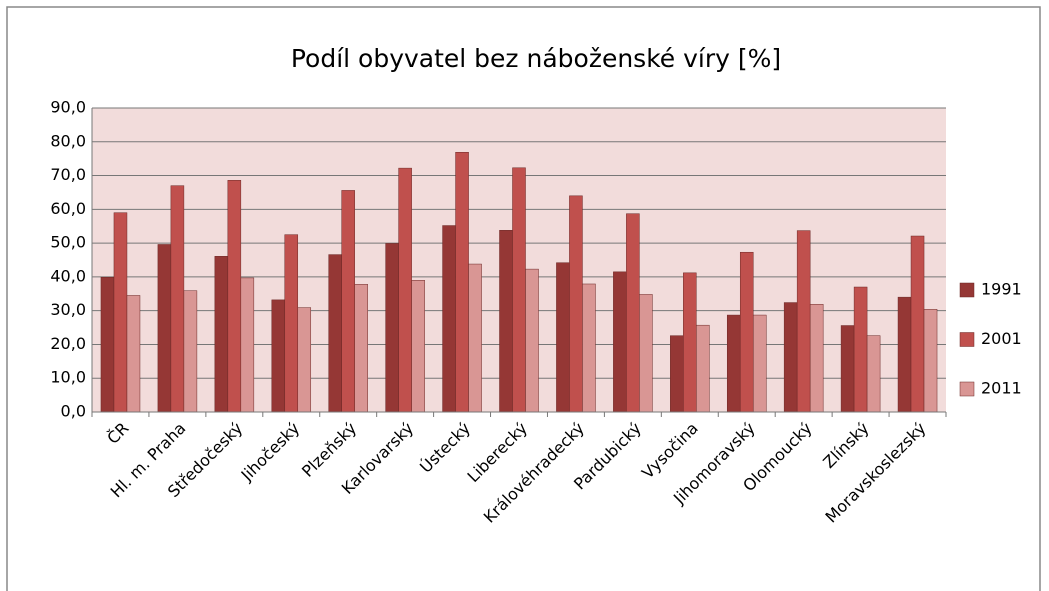  I want to click on y-tick-label: 80,0, so click(68, 140).